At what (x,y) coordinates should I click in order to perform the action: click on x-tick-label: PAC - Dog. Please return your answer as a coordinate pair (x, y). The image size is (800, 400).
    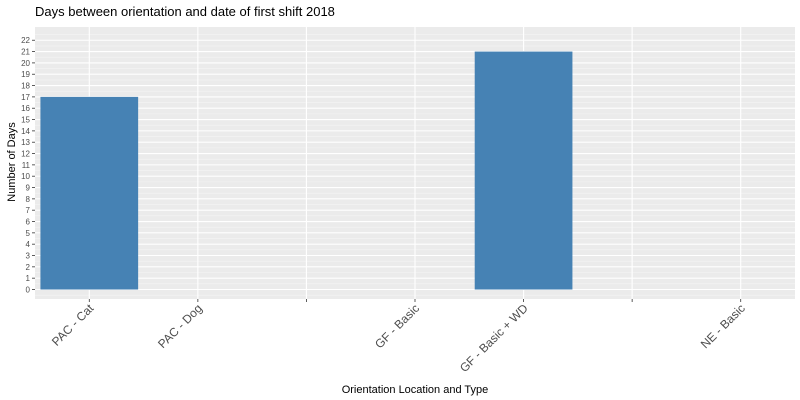
    Looking at the image, I should click on (180, 326).